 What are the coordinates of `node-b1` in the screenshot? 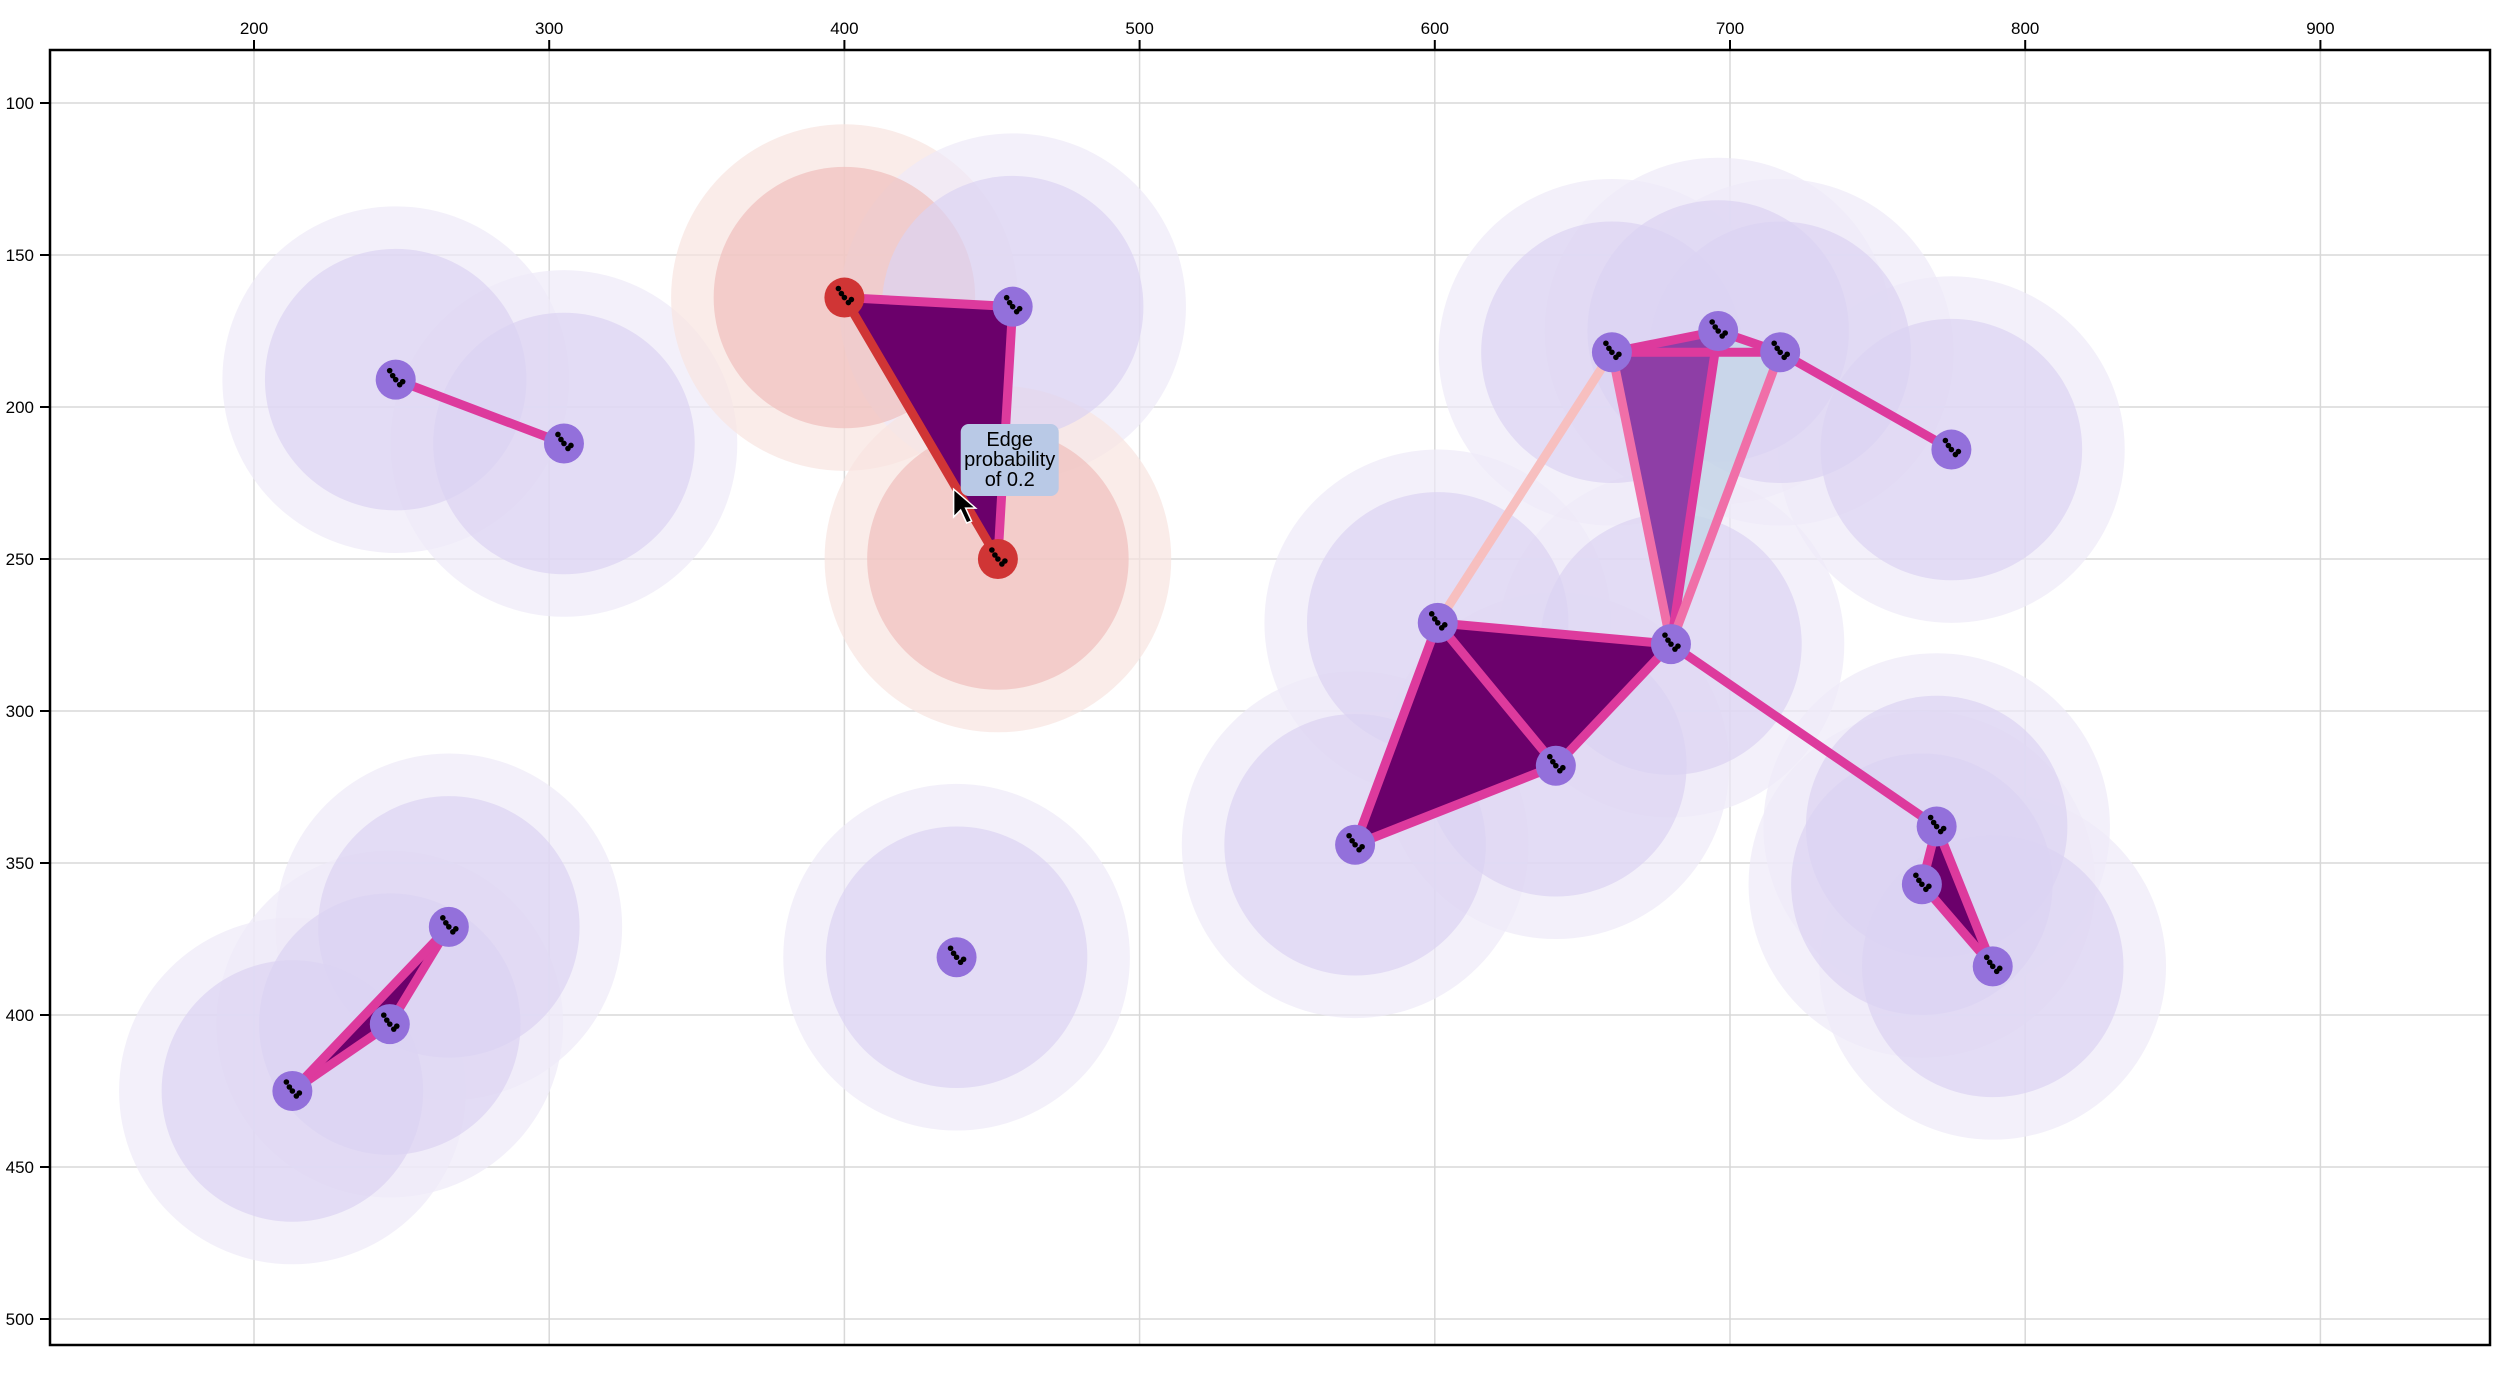 It's located at (844, 297).